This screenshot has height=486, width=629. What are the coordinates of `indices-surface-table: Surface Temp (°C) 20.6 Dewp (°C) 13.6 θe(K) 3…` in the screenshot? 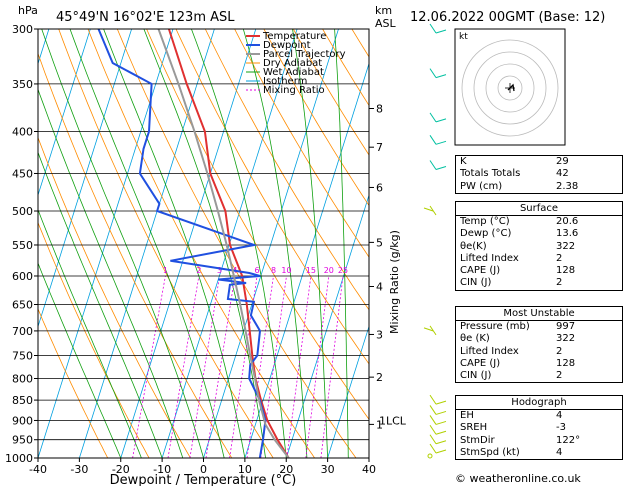 It's located at (539, 246).